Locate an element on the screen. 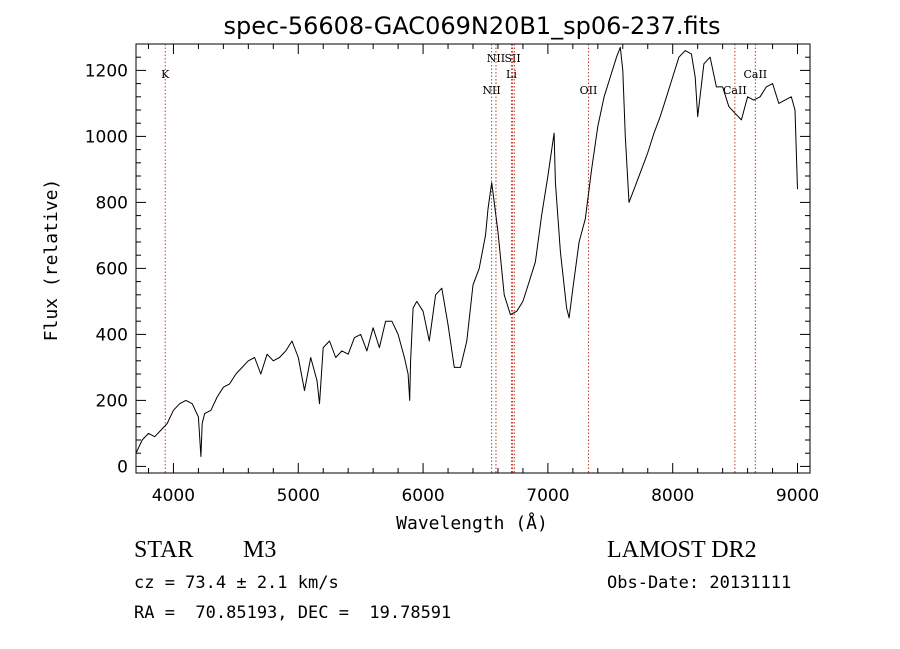  chart-title: spec-56608-GAC069N20B1_sp06-237.fits is located at coordinates (471, 26).